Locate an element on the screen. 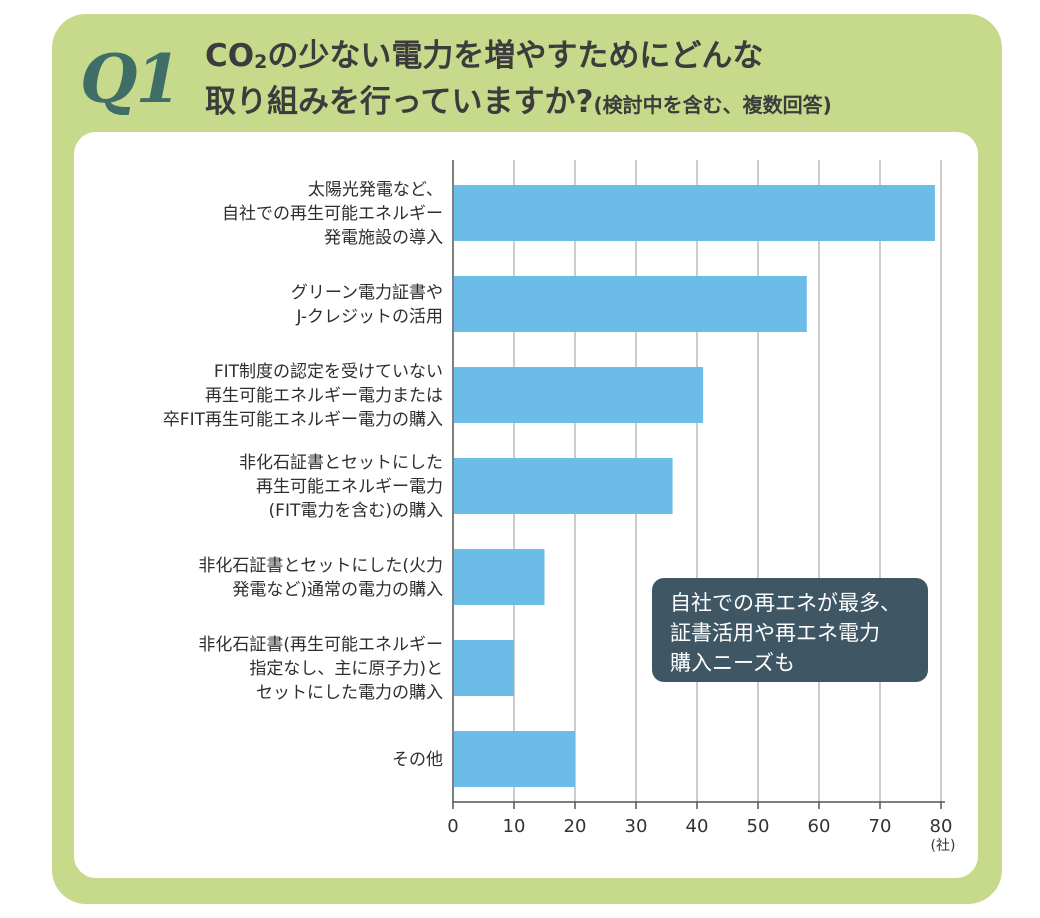  x-tick-label: 40 is located at coordinates (697, 826).